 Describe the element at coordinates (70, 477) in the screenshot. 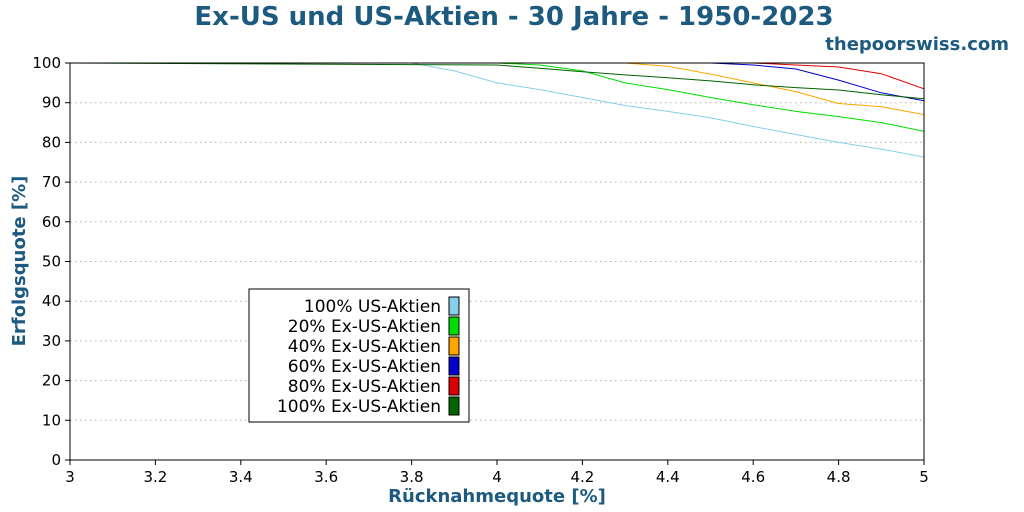

I see `x-tick-label: 3` at that location.